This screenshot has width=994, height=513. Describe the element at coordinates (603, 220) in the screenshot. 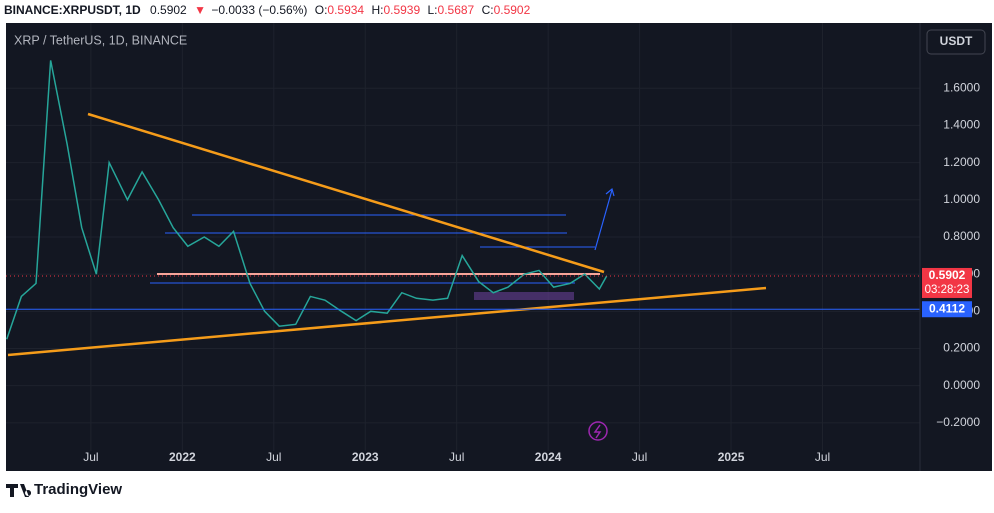

I see `arrow` at that location.